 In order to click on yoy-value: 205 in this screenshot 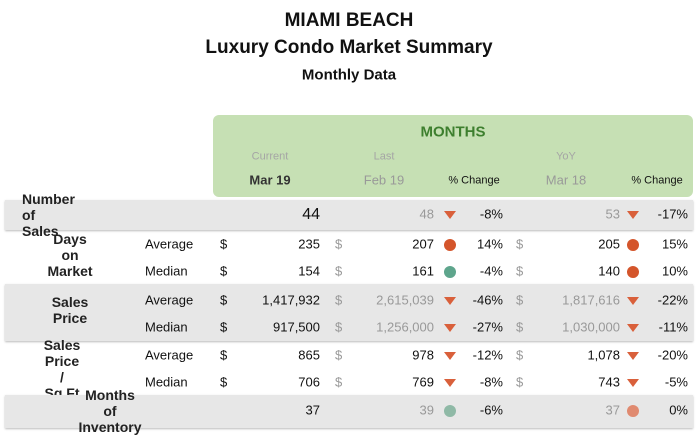, I will do `click(609, 244)`.